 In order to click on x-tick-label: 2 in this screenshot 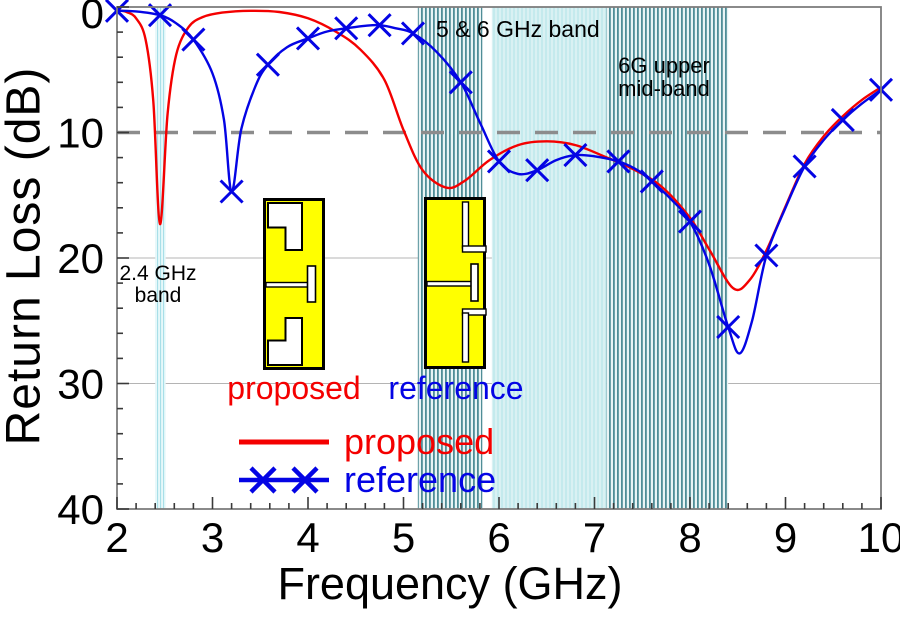, I will do `click(116, 537)`.